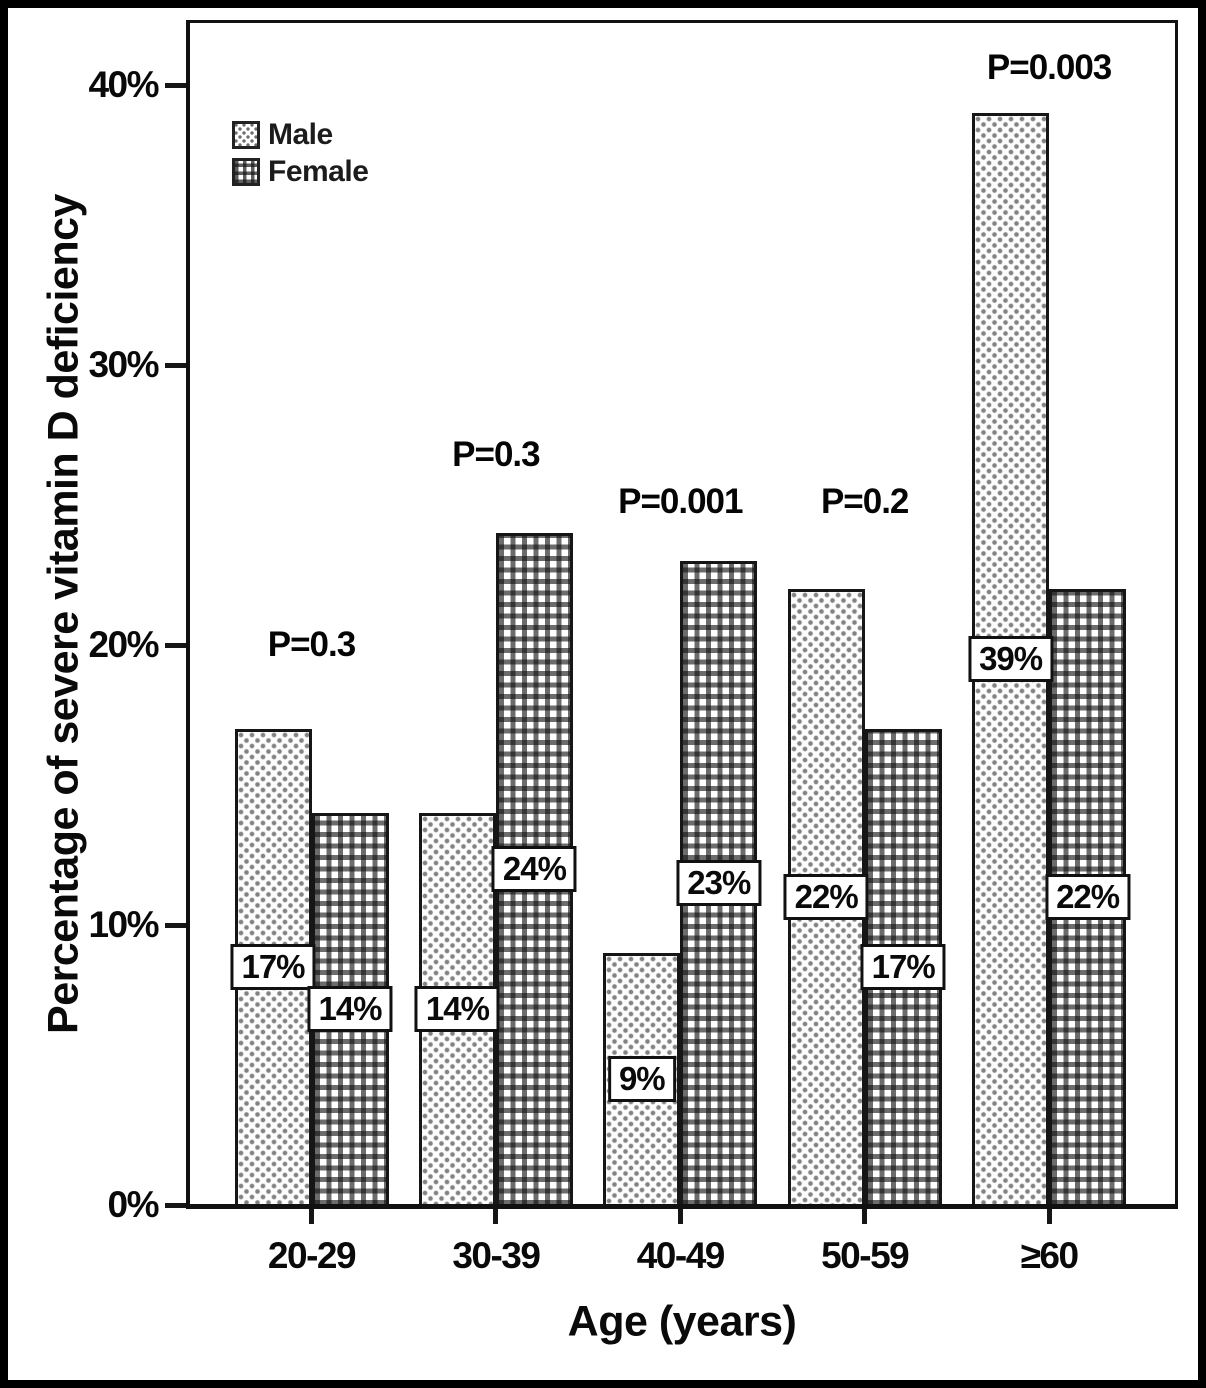  I want to click on p-value-label-30-39: P=0.3, so click(496, 454).